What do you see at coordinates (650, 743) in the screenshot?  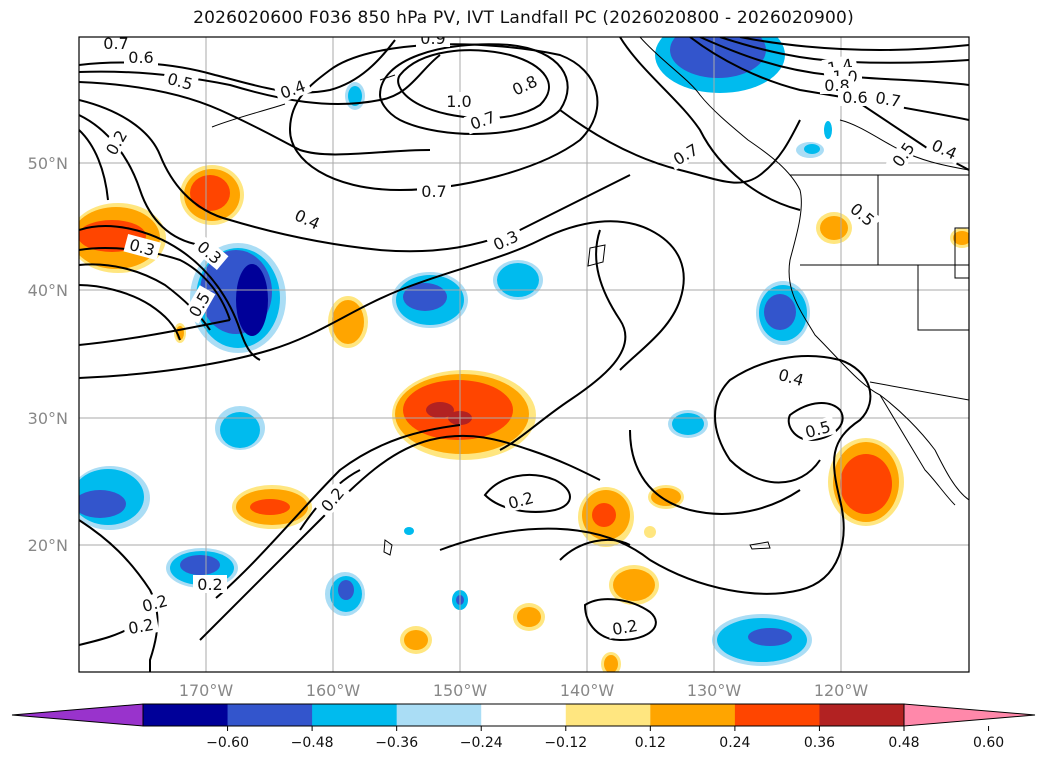 I see `colorbar-tick-label: 0.12` at bounding box center [650, 743].